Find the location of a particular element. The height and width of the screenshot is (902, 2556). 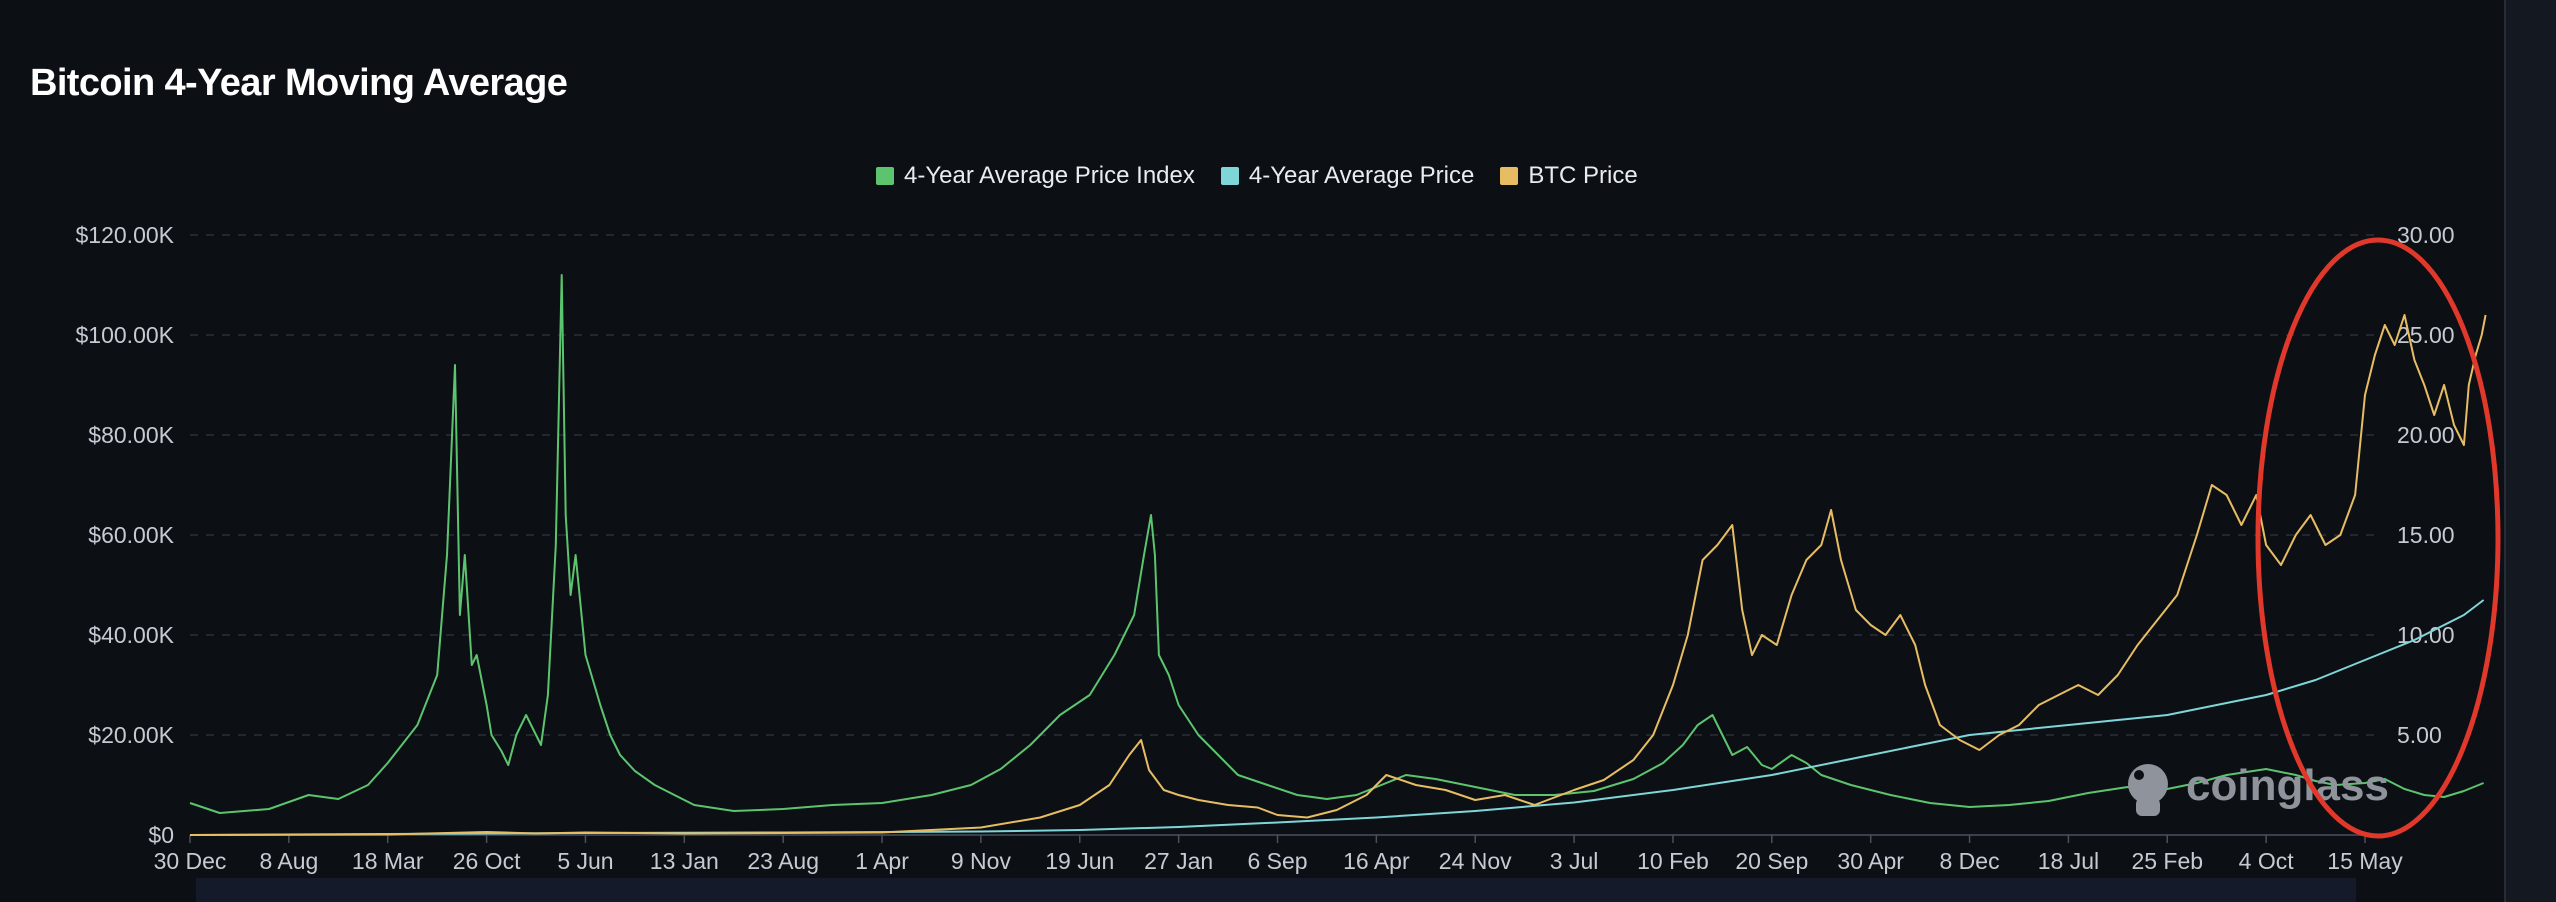

y-left-tick-label: $0 is located at coordinates (161, 835).